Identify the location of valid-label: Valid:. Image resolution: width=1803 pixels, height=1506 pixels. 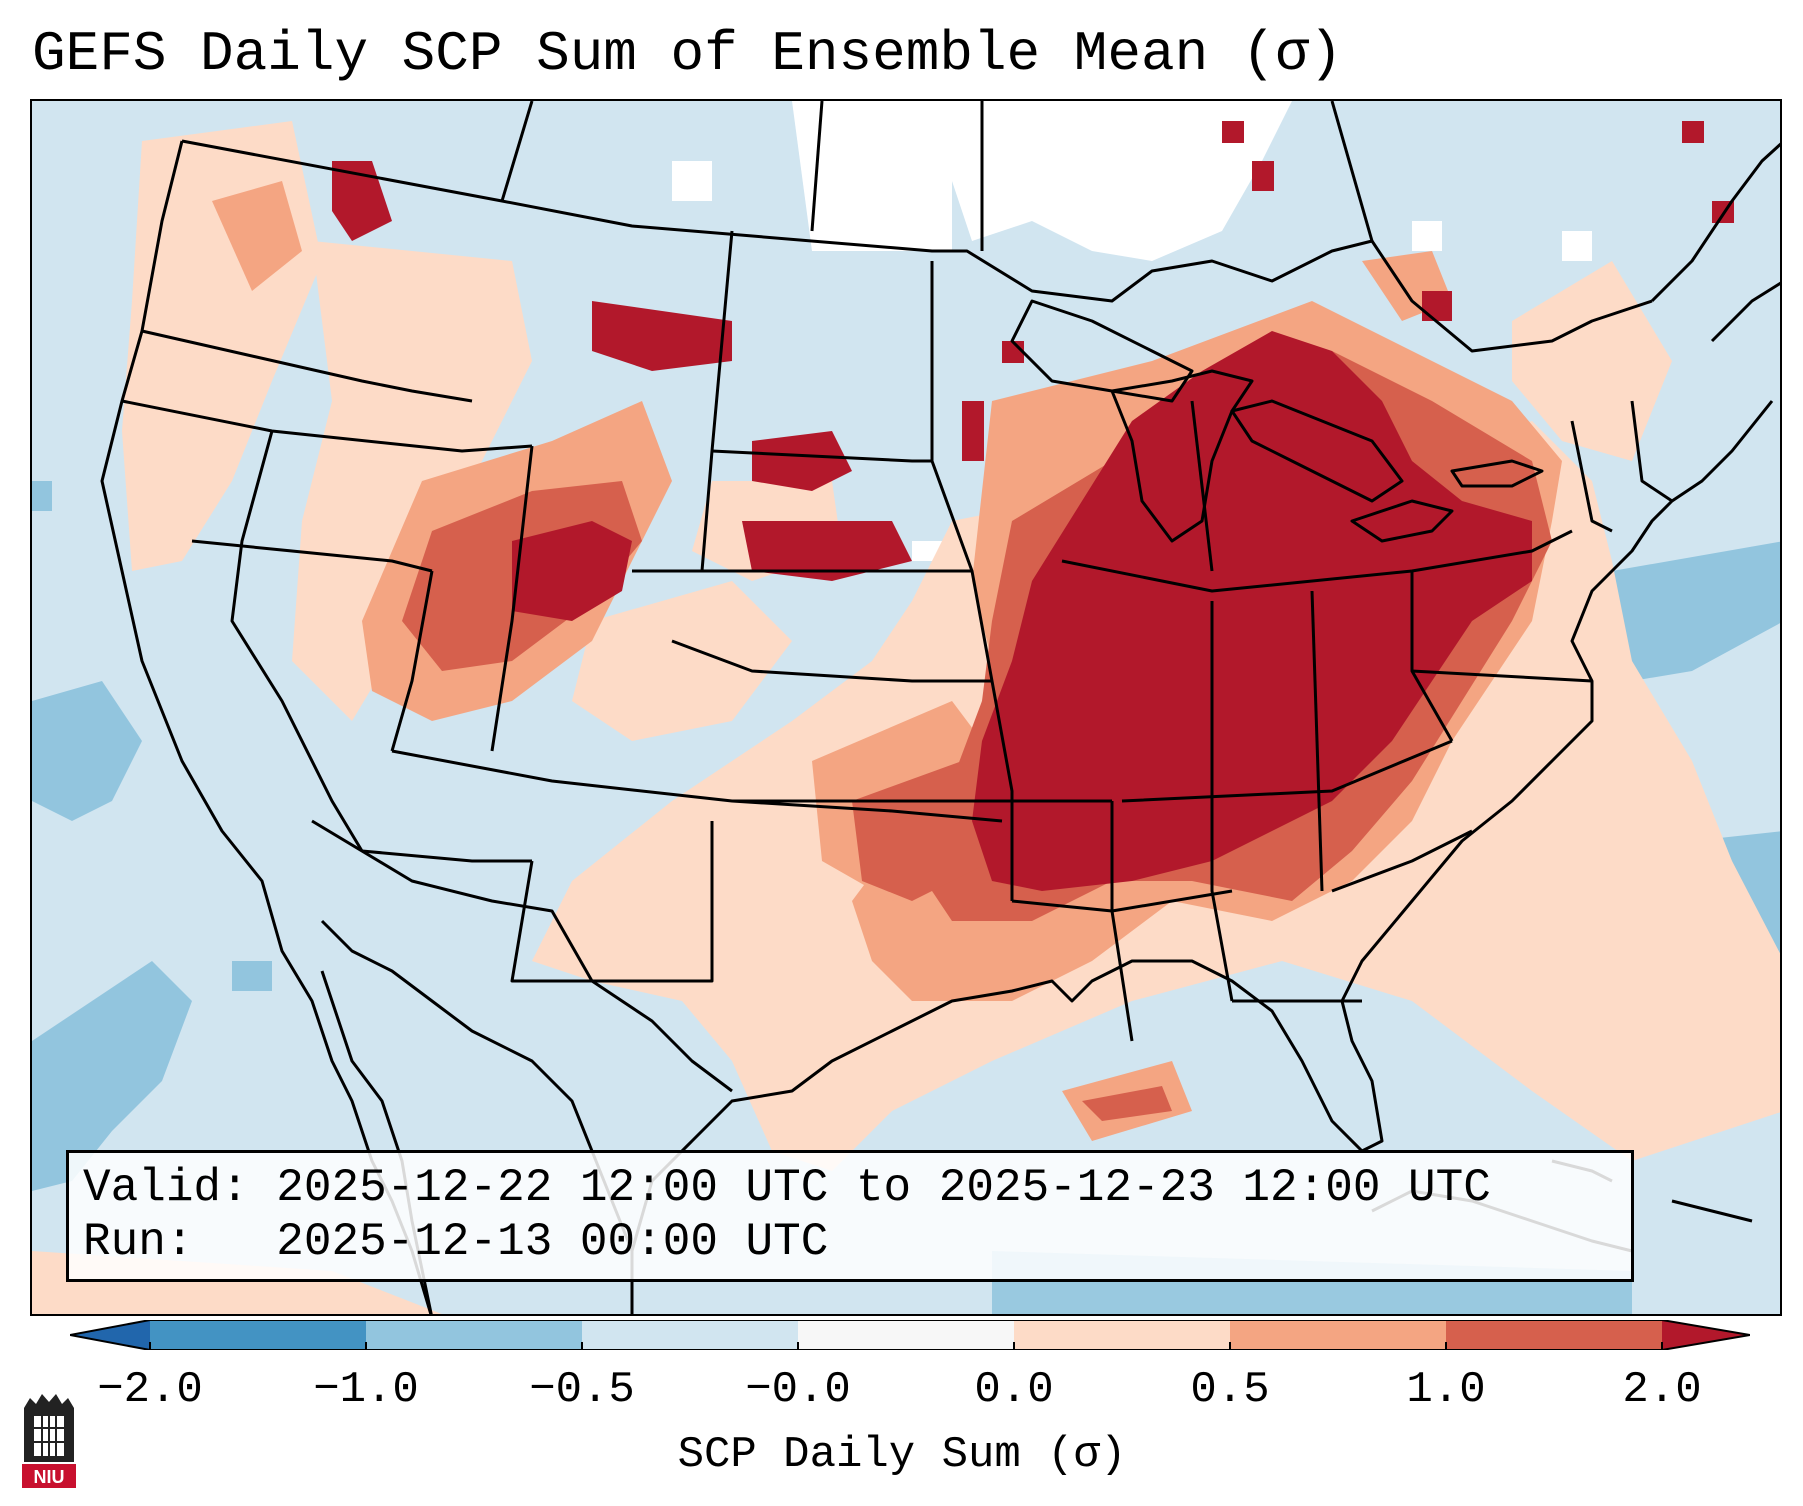
(166, 1188).